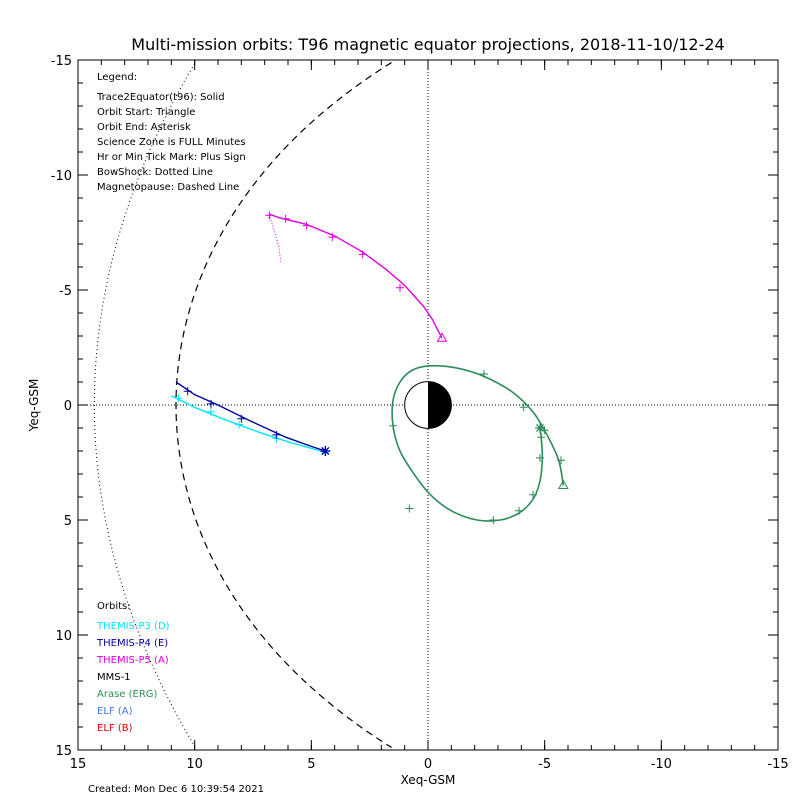 The height and width of the screenshot is (800, 800). What do you see at coordinates (132, 660) in the screenshot?
I see `orbit-legend-entry: THEMIS-P5 (A)` at bounding box center [132, 660].